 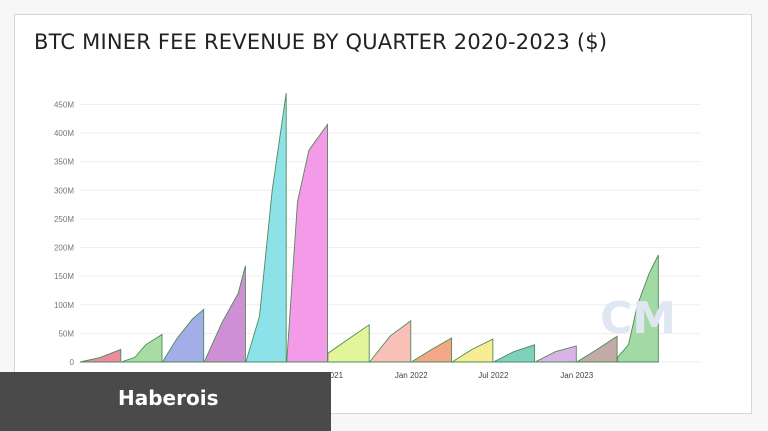 I want to click on y-tick-label: 50M, so click(x=66, y=333).